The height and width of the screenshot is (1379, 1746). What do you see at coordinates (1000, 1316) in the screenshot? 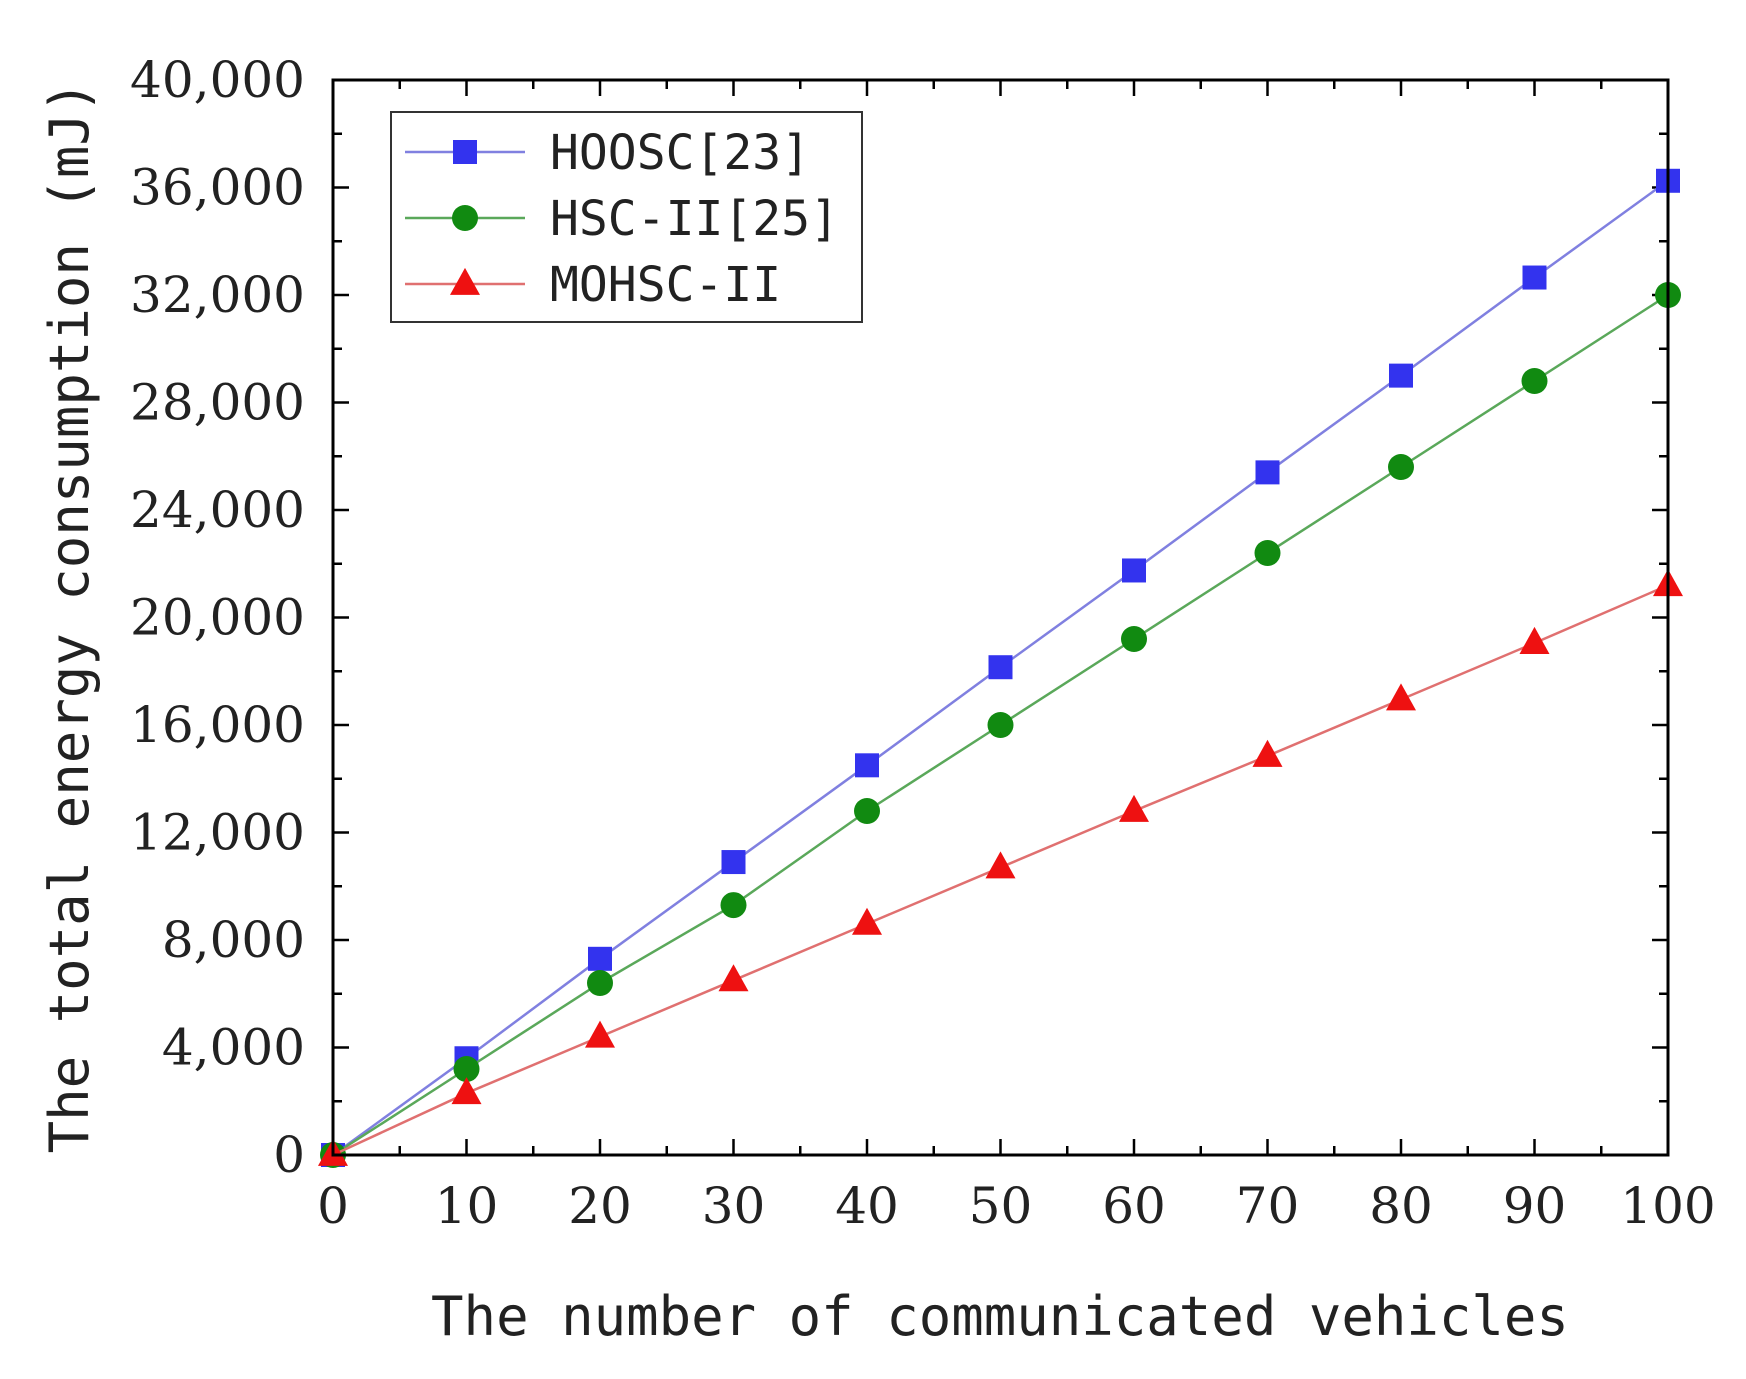
I see `x-axis-title: The number of communicated vehicles` at bounding box center [1000, 1316].